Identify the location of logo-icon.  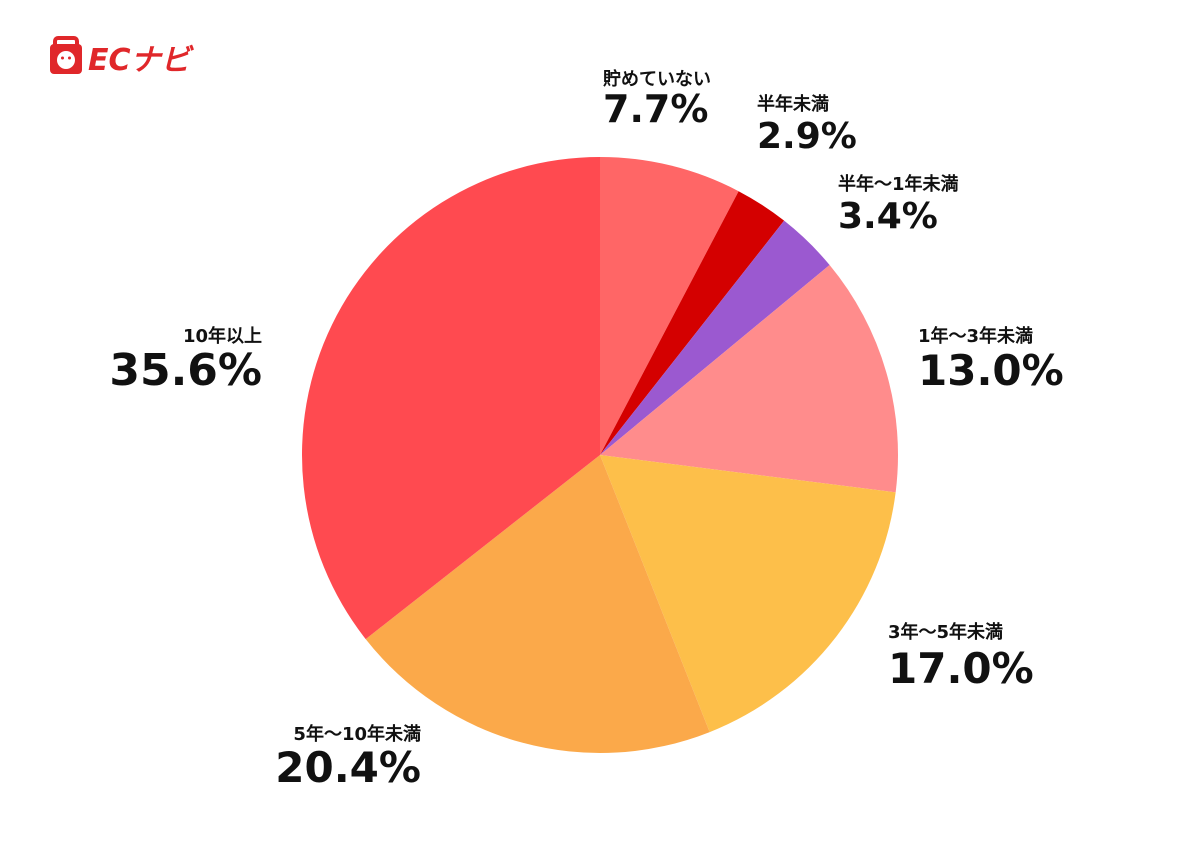
(66, 55).